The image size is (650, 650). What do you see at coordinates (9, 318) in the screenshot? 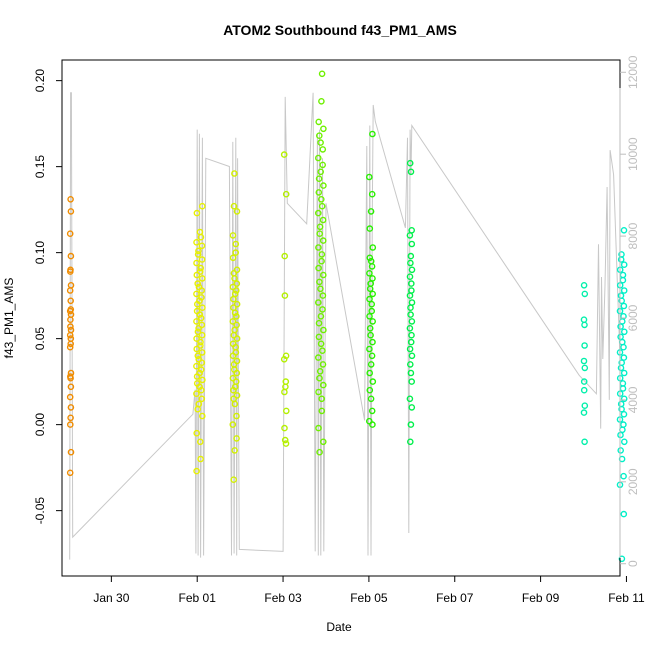
I see `y-axis-title: f43_PM1_AMS` at bounding box center [9, 318].